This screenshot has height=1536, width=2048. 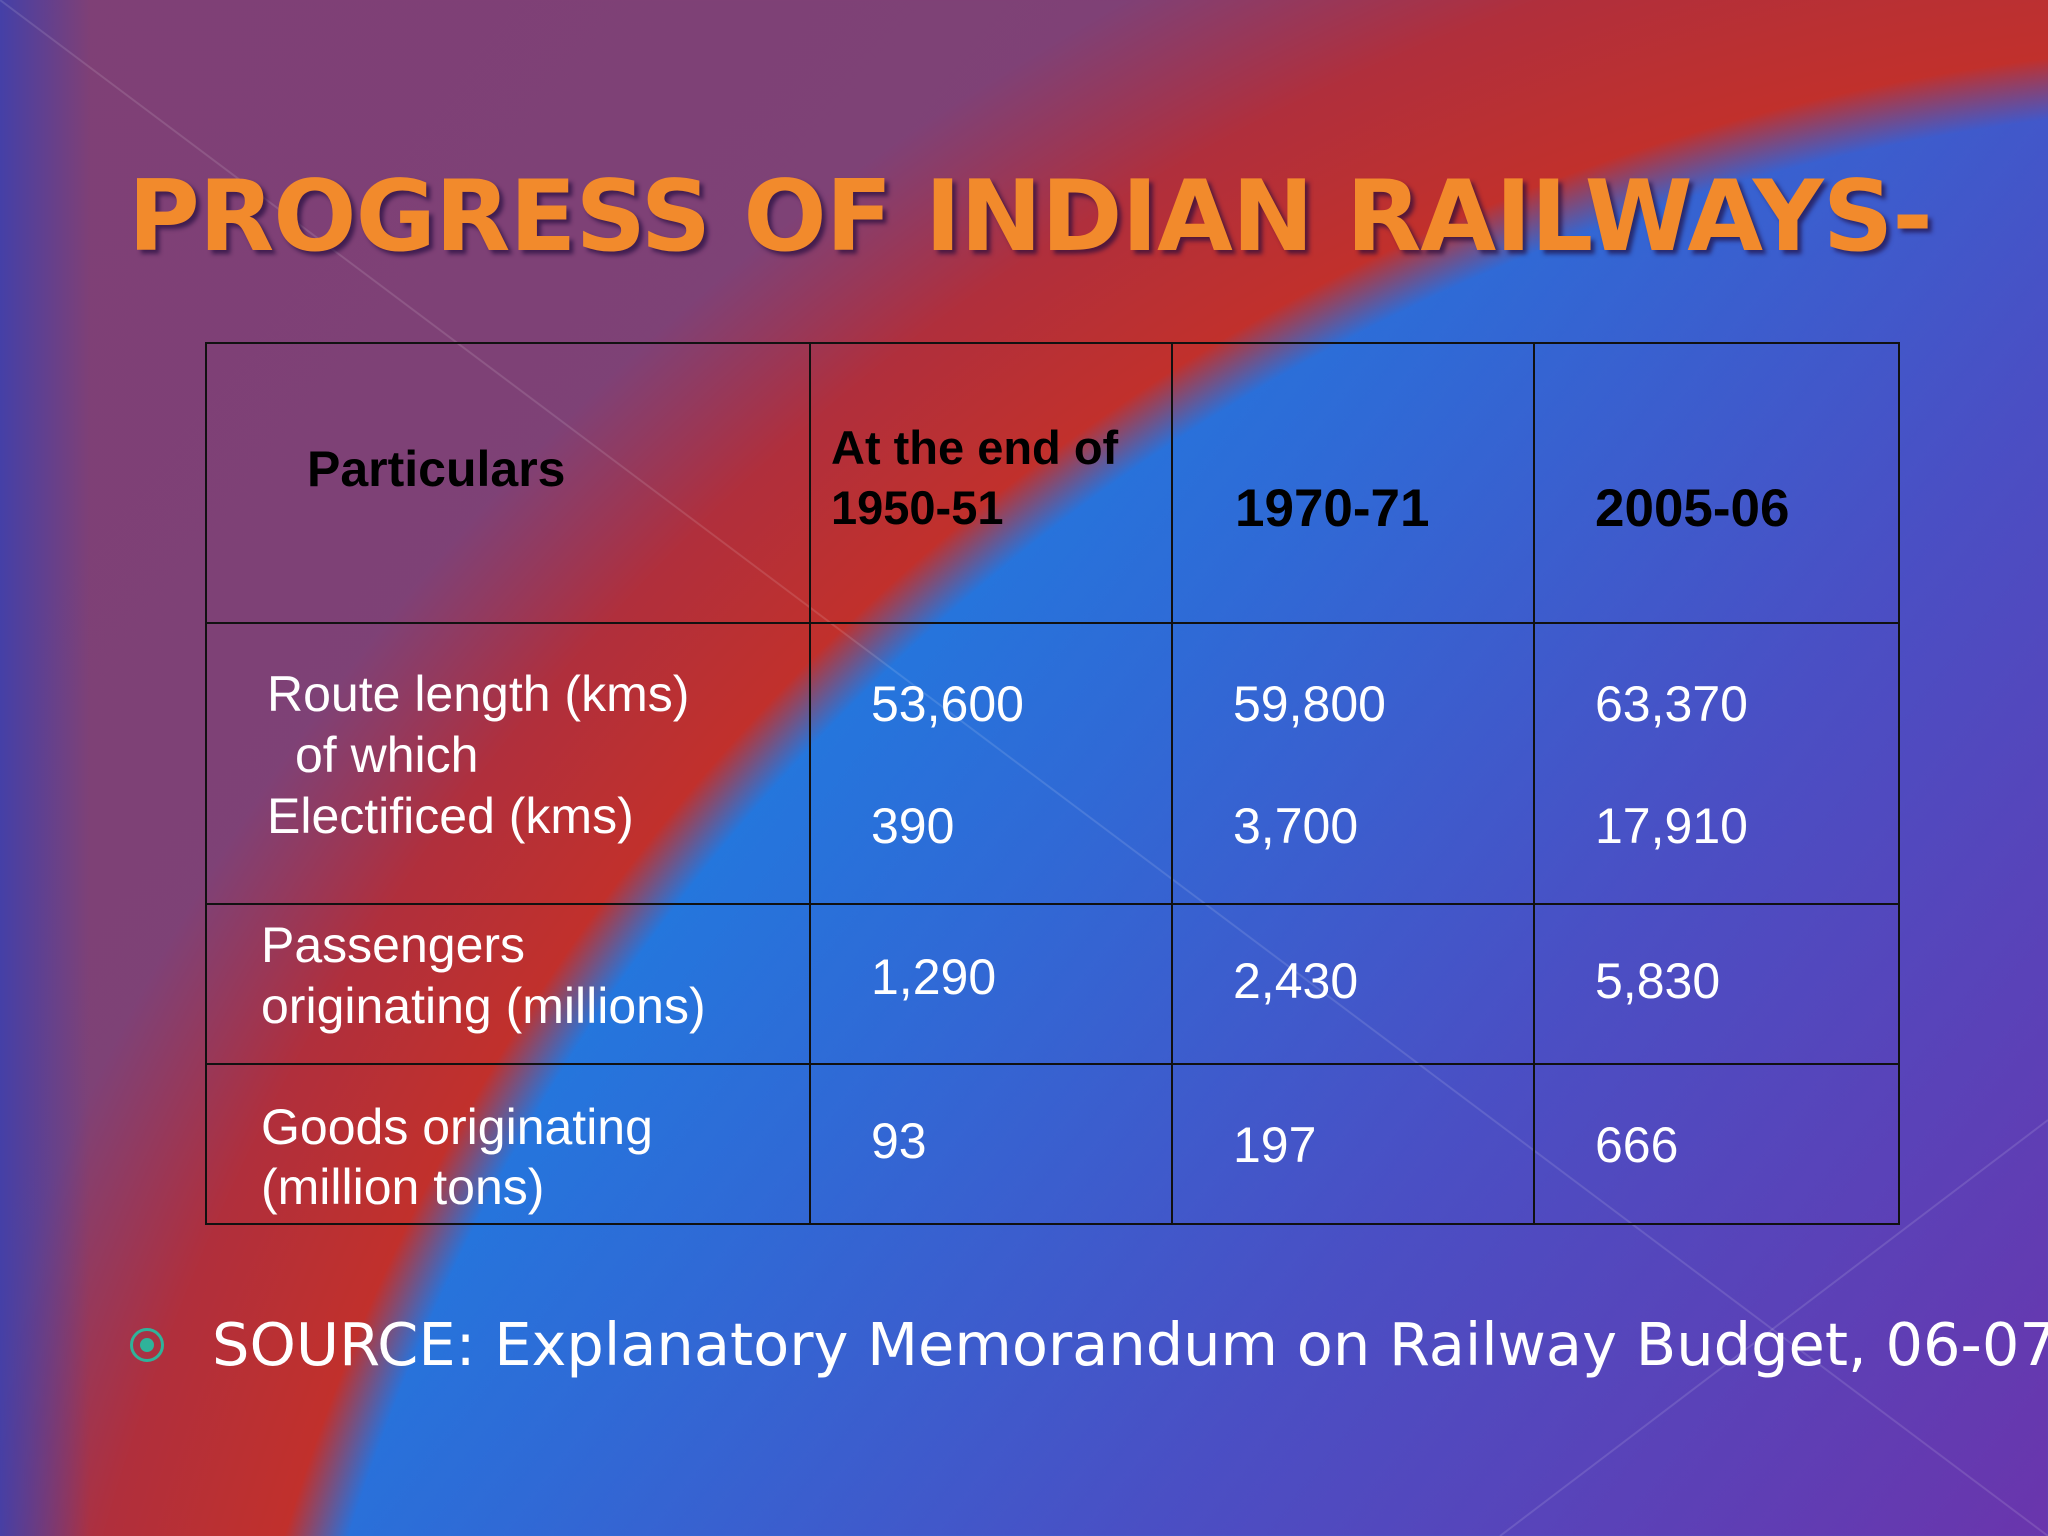 I want to click on route-label-line1: Route length (kms), so click(x=478, y=694).